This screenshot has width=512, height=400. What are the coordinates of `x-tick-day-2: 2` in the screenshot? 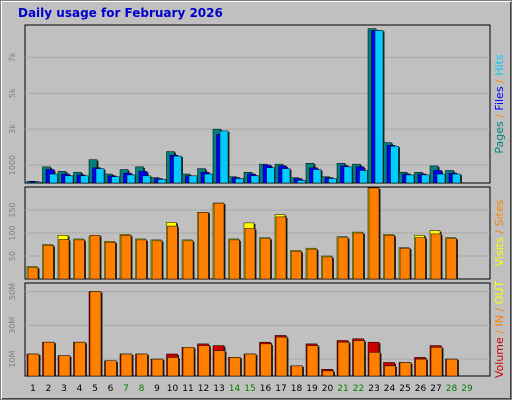 It's located at (49, 389).